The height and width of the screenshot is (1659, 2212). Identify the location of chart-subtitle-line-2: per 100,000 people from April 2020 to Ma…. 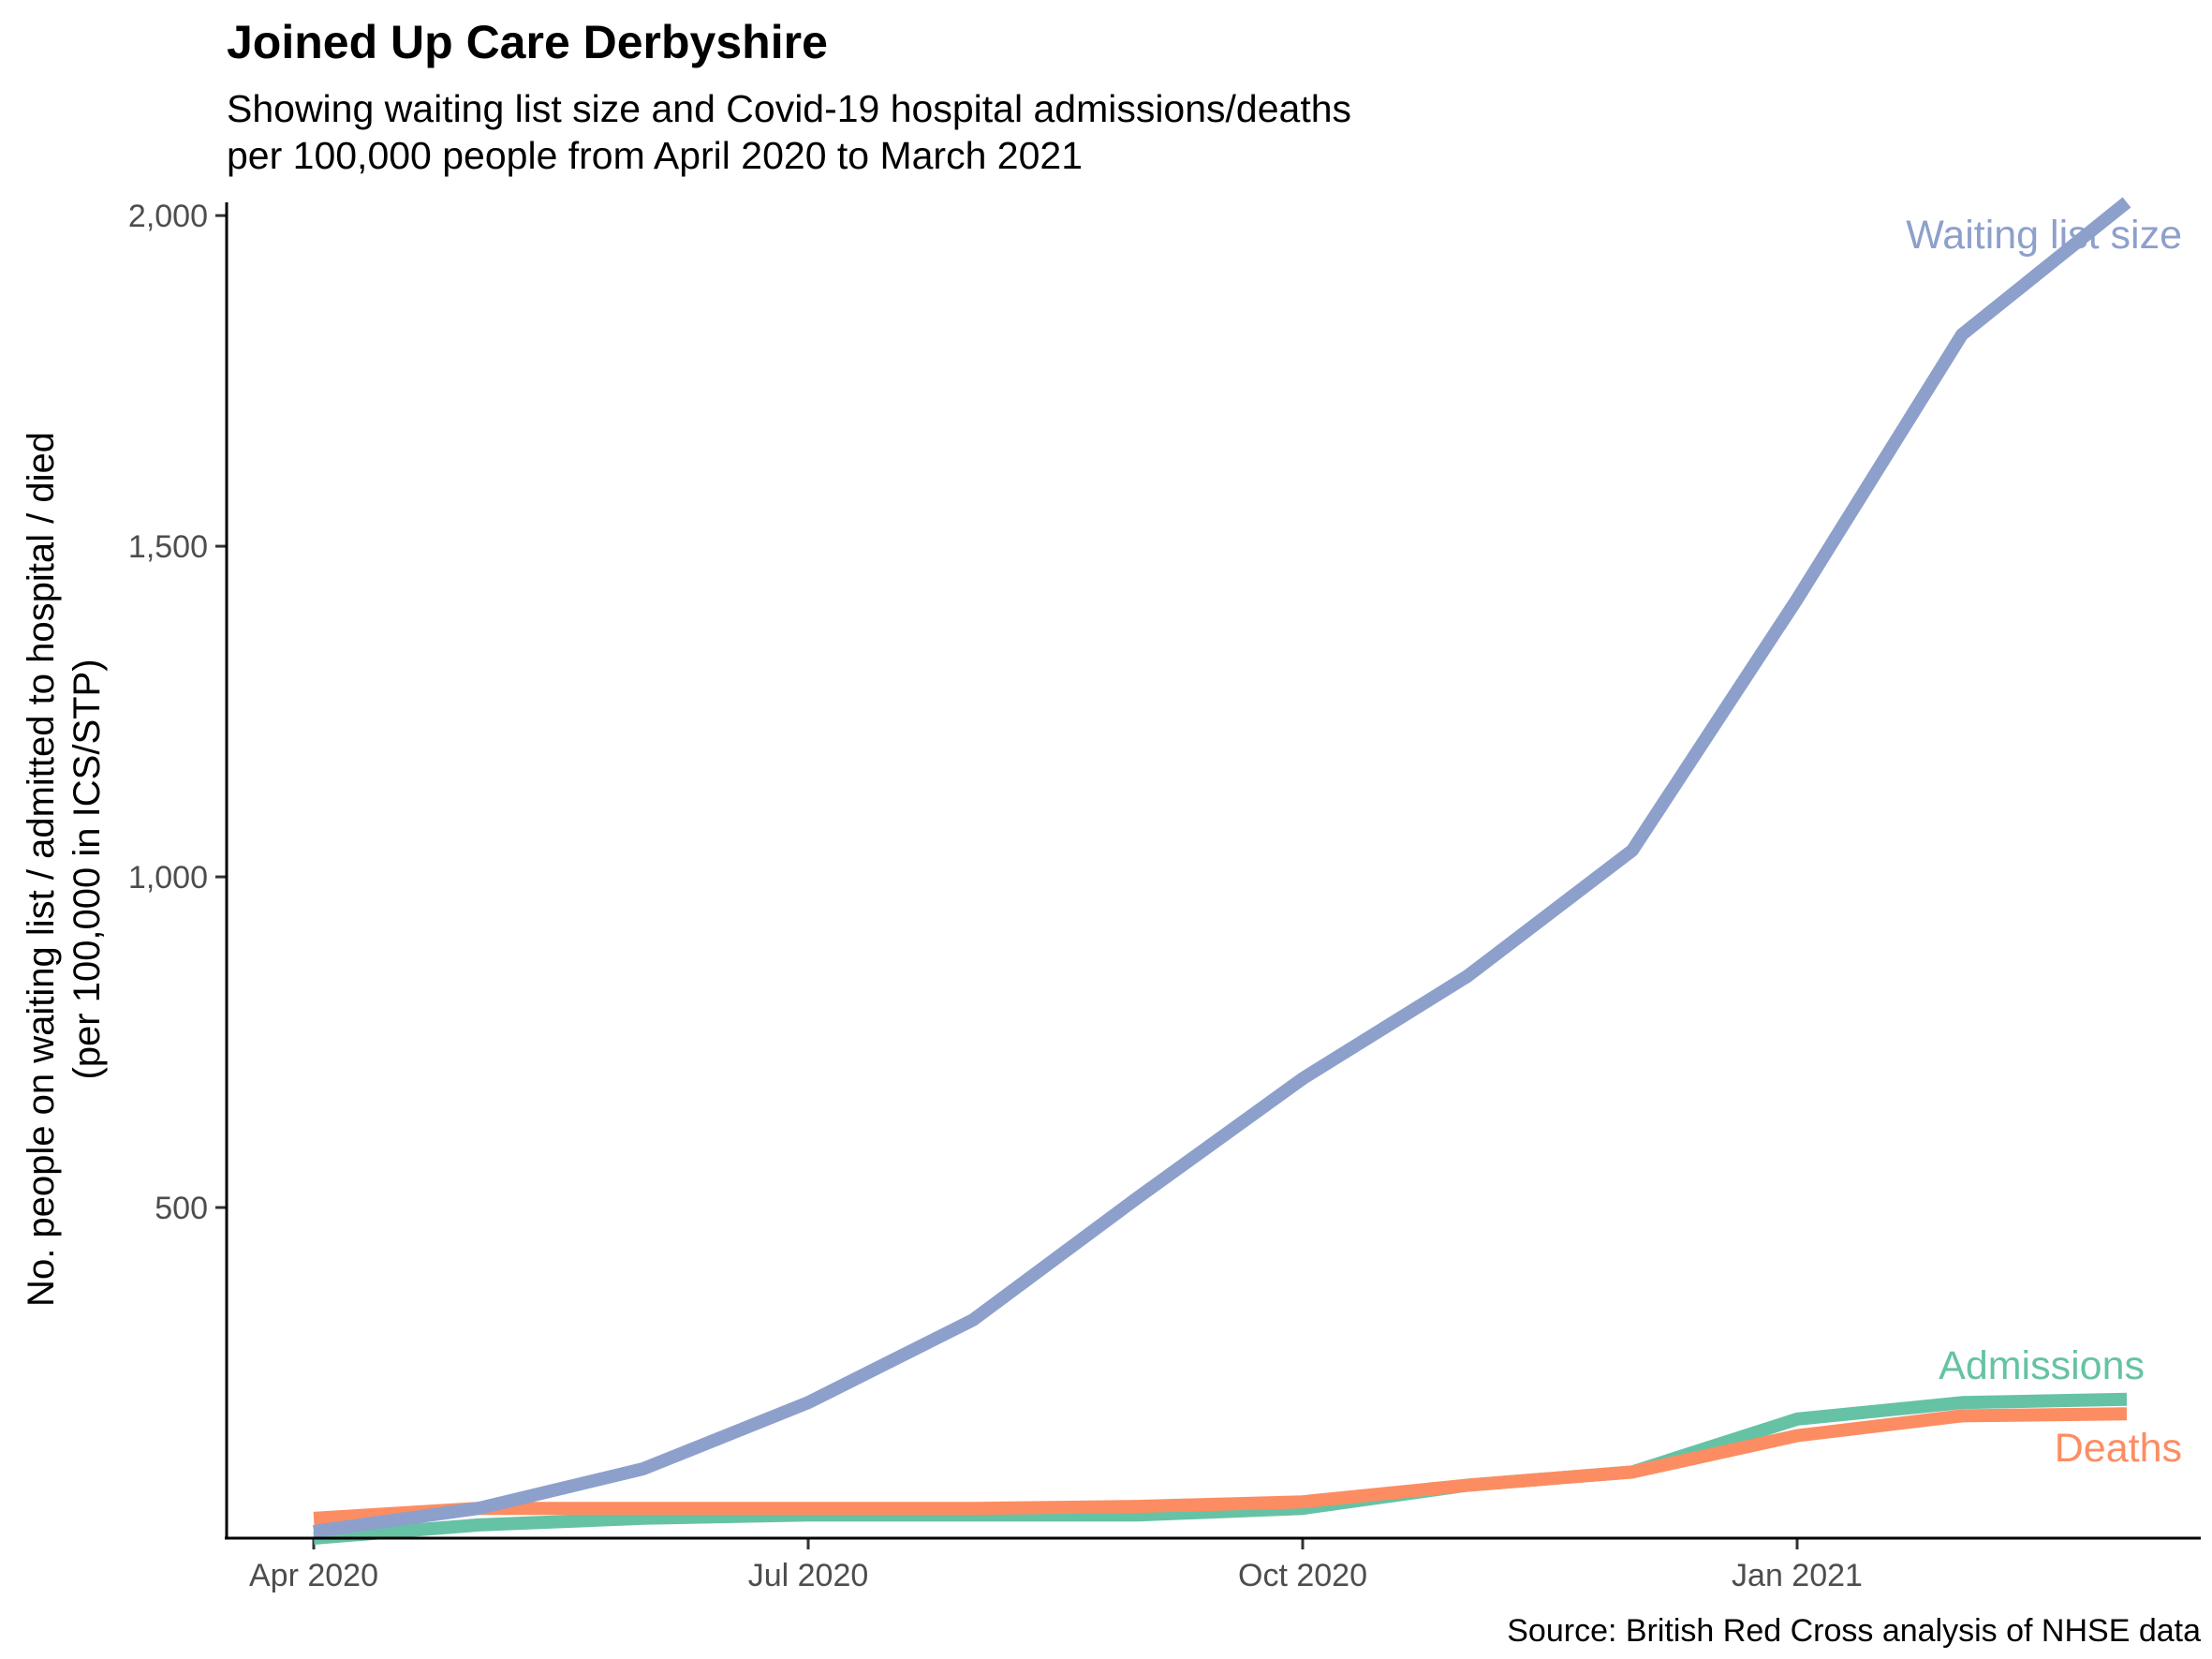
(655, 156).